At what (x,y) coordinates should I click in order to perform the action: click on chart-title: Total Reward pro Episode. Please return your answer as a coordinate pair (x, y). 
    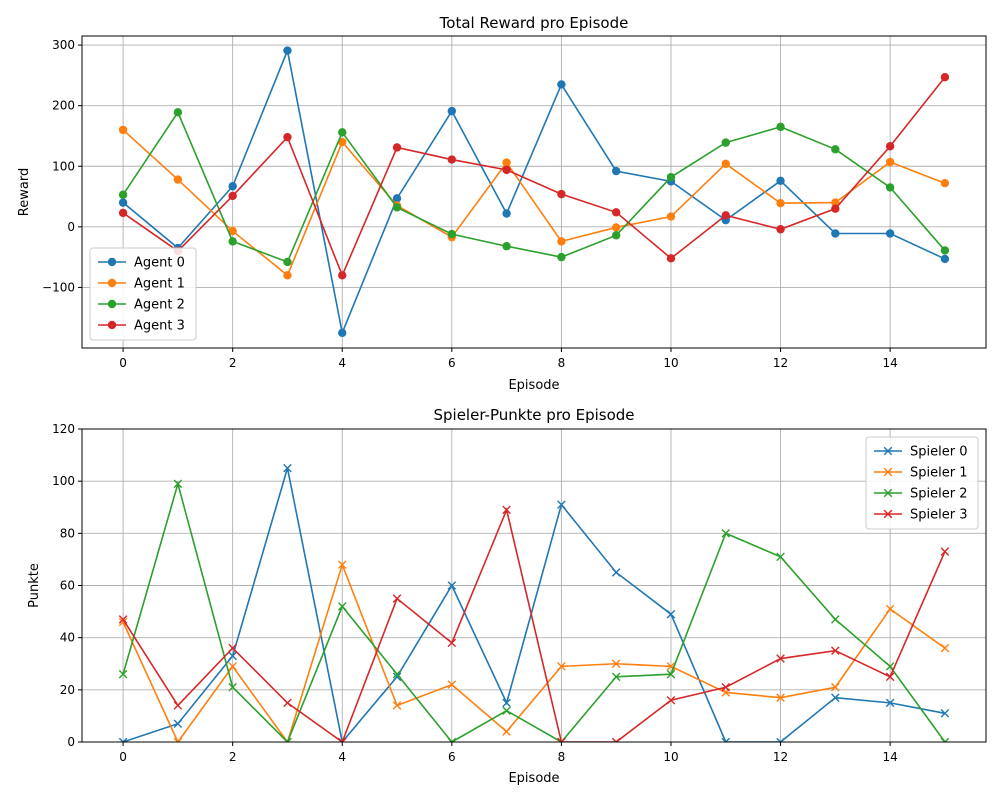
    Looking at the image, I should click on (534, 23).